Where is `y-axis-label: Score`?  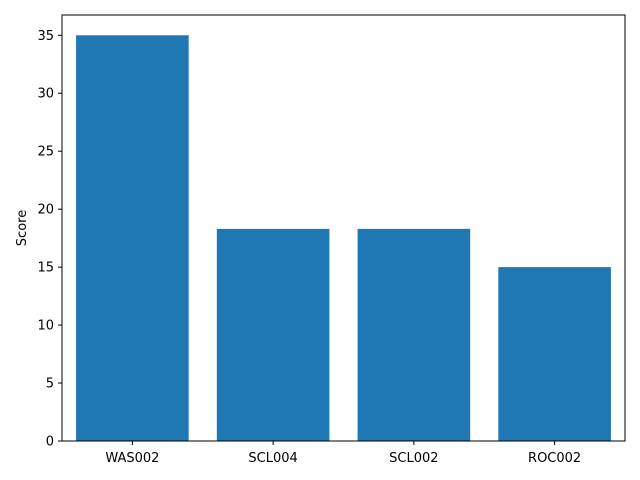
y-axis-label: Score is located at coordinates (22, 228).